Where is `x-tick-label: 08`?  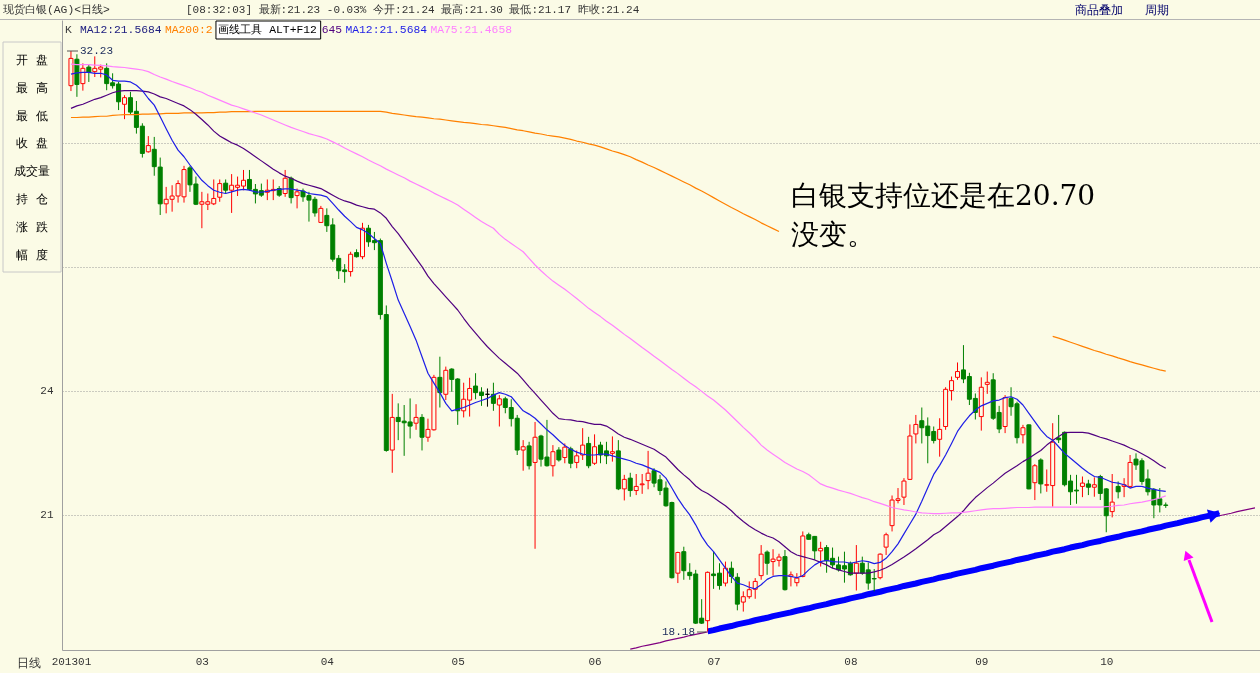
x-tick-label: 08 is located at coordinates (851, 661).